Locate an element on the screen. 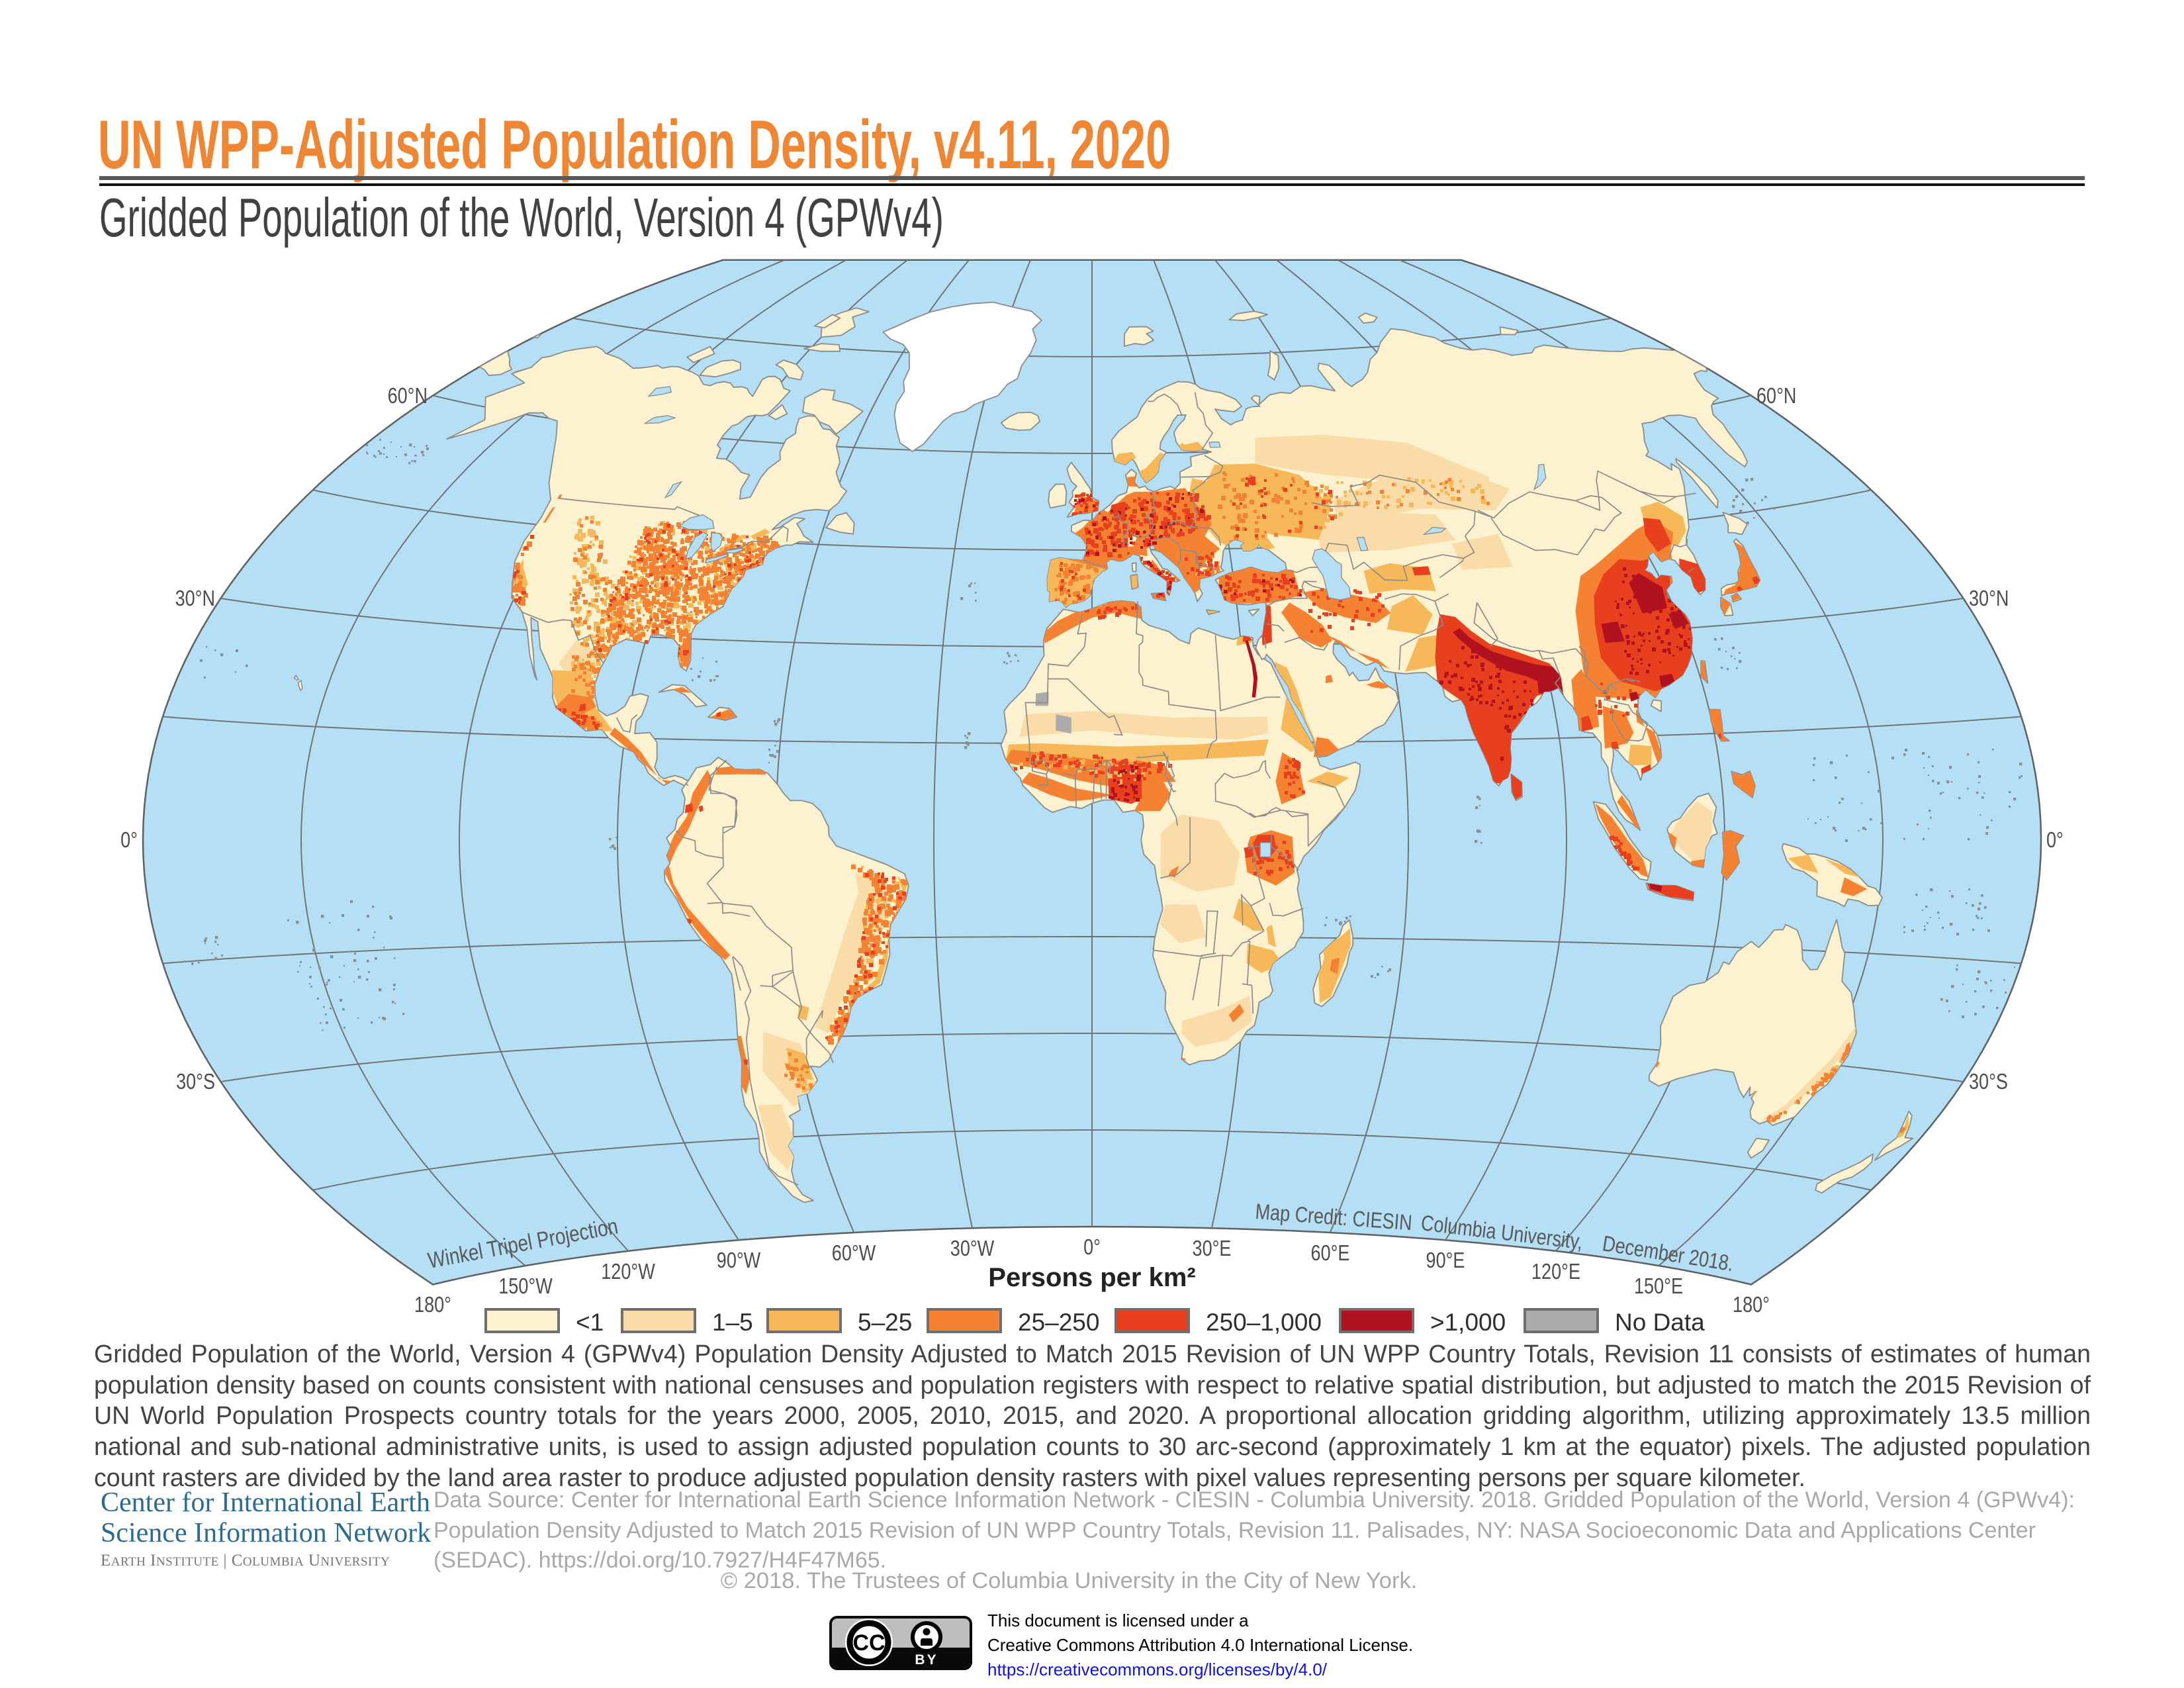  svg-text: 90°W is located at coordinates (739, 1261).